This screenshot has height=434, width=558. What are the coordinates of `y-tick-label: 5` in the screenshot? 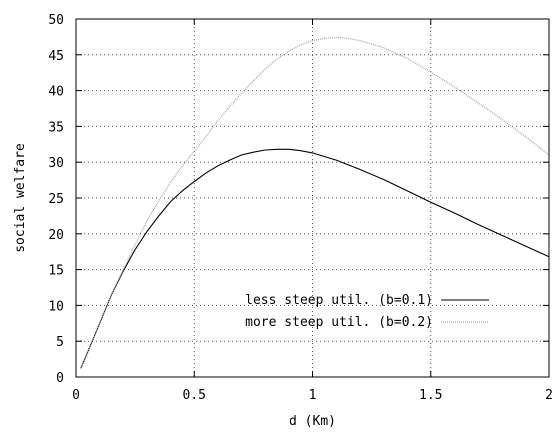 It's located at (60, 342).